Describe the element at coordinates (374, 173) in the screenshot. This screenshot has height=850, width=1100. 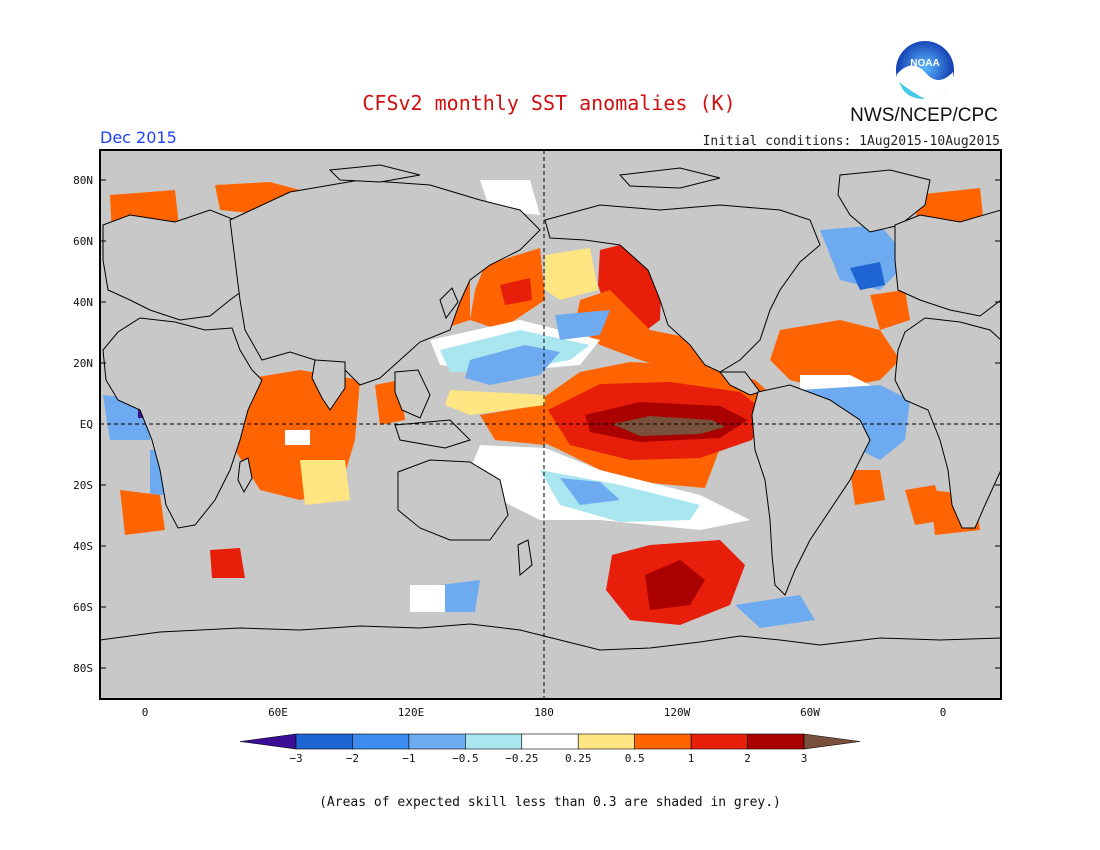
I see `land-arctic-islands` at that location.